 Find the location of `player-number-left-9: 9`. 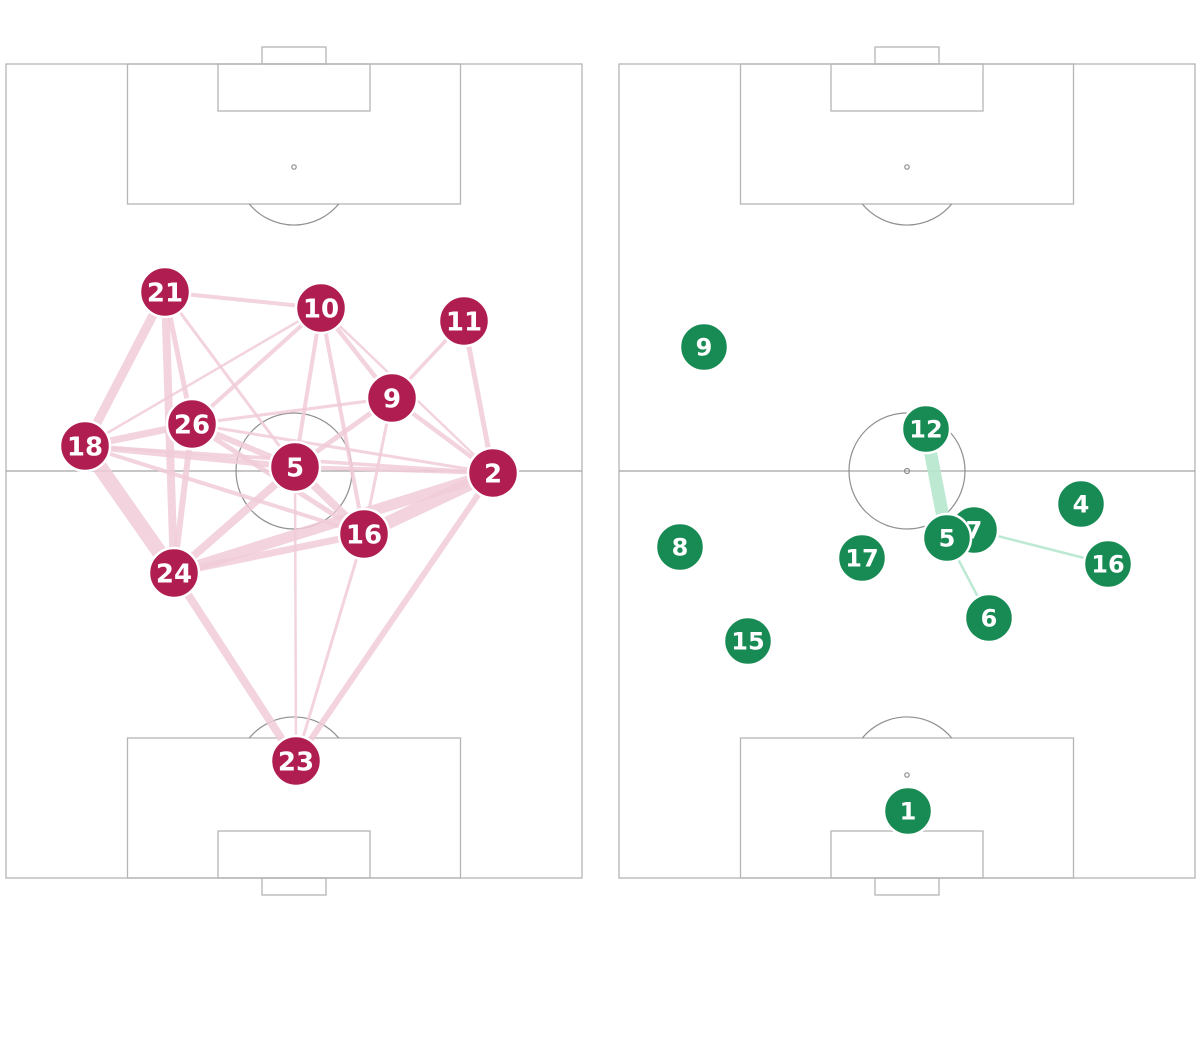

player-number-left-9: 9 is located at coordinates (392, 399).